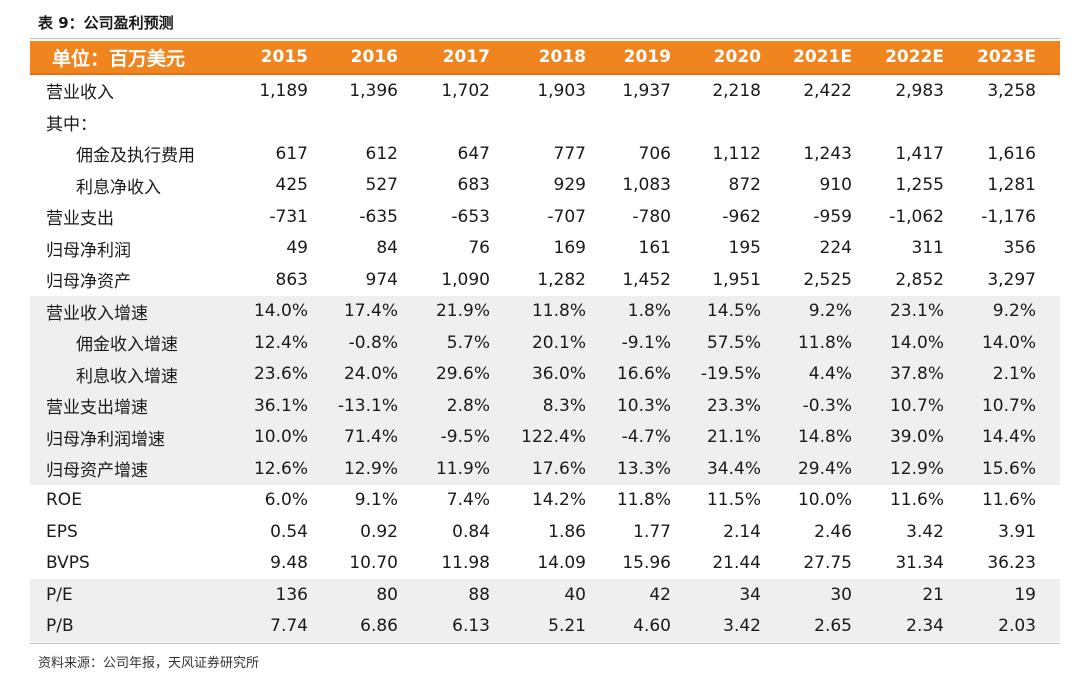 This screenshot has height=684, width=1080. What do you see at coordinates (558, 468) in the screenshot?
I see `table-cell: 17.6%` at bounding box center [558, 468].